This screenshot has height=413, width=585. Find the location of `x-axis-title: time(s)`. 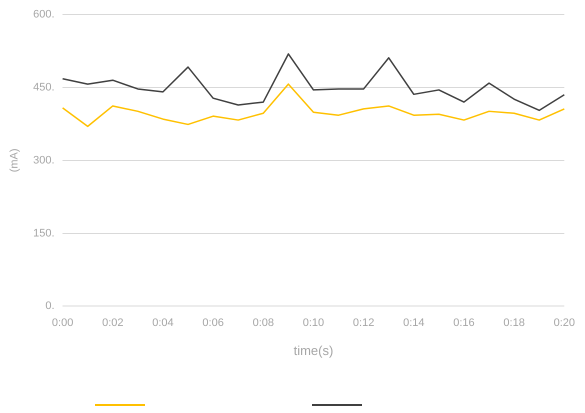

x-axis-title: time(s) is located at coordinates (314, 350).